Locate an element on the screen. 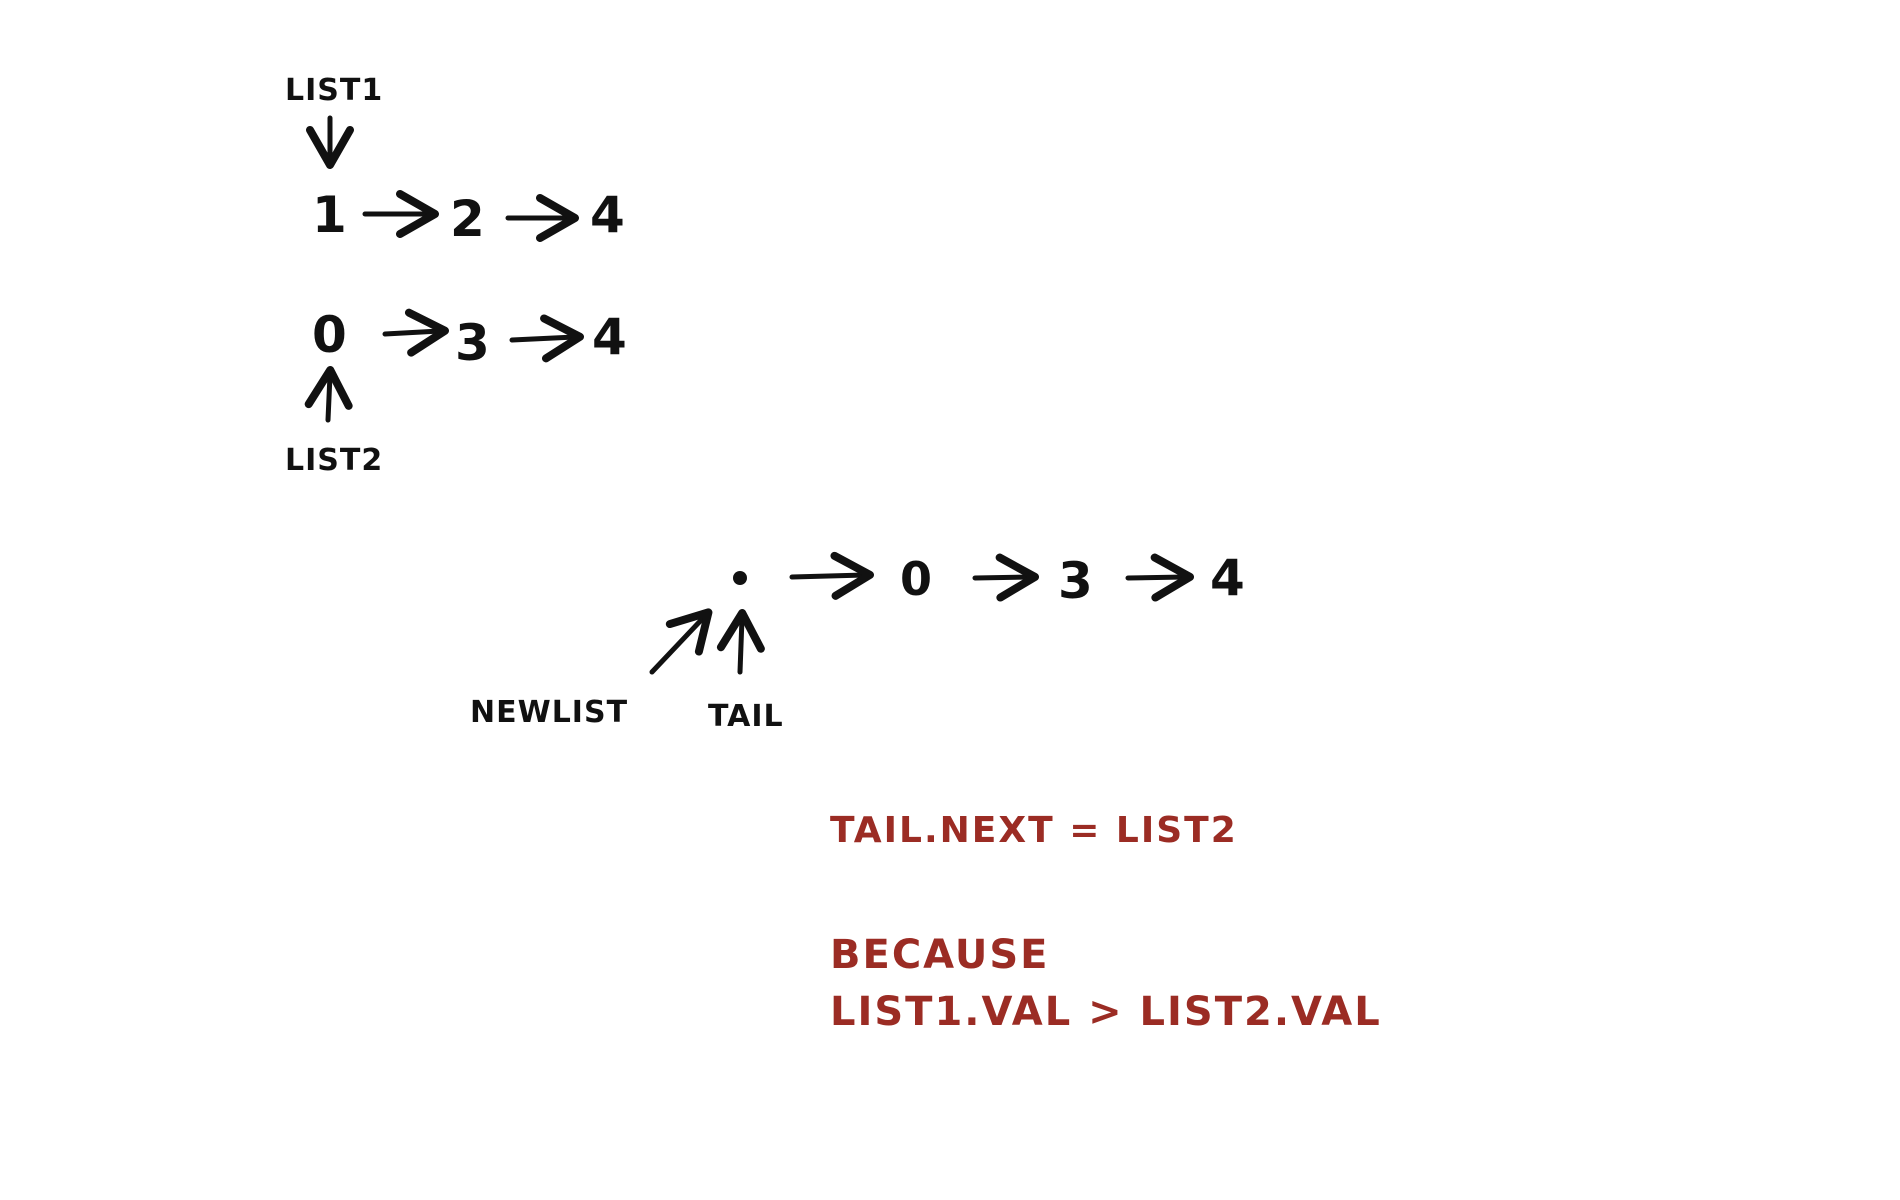 The image size is (1900, 1200). list2-label: LIST2 is located at coordinates (334, 460).